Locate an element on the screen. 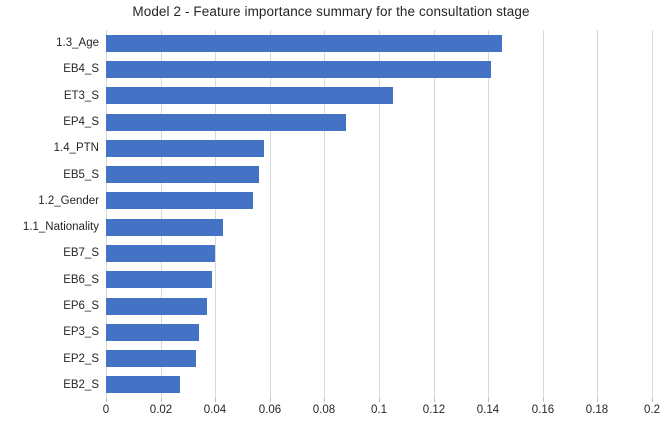  x-tick-label: 0.18 is located at coordinates (597, 410).